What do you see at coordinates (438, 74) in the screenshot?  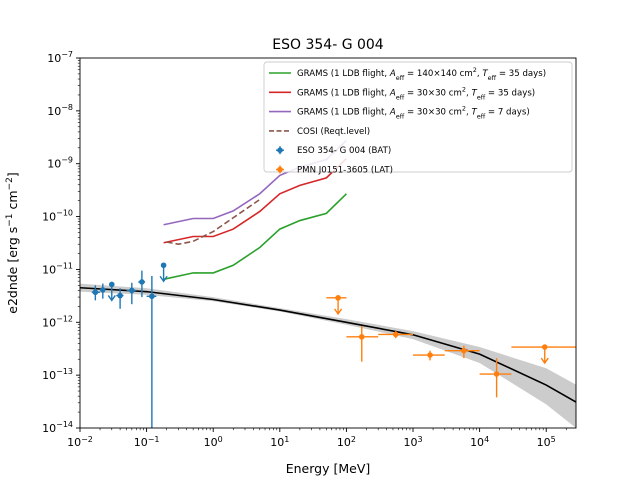 I see `legend-item-1-text-mid2: = 140×140 cm` at bounding box center [438, 74].